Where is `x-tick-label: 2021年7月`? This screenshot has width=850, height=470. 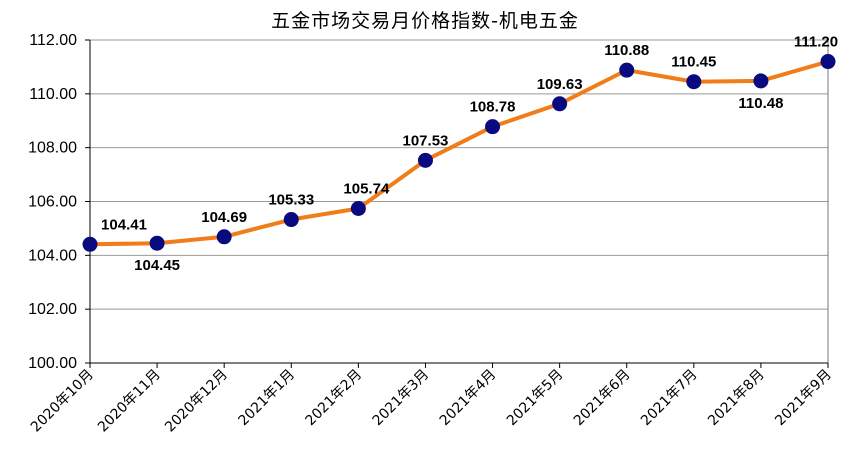
x-tick-label: 2021年7月 is located at coordinates (669, 398).